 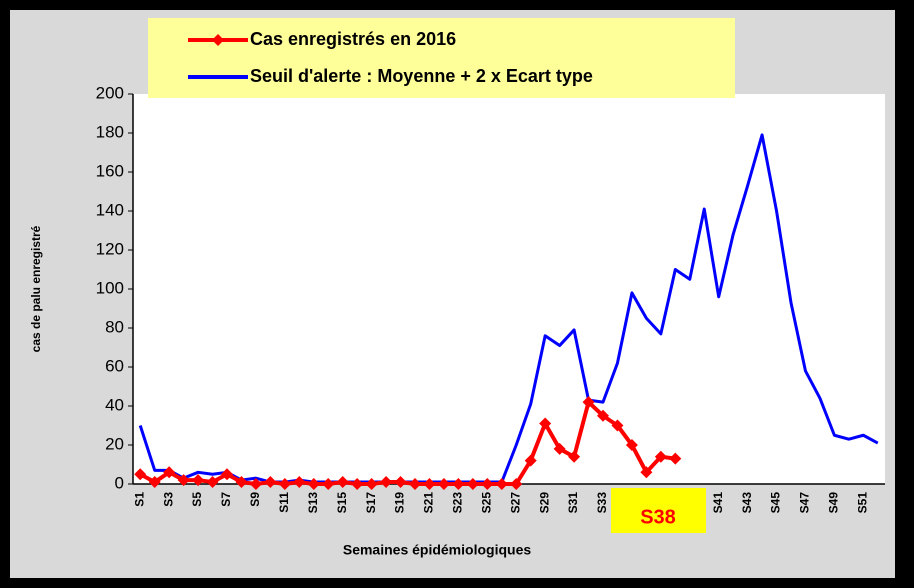 I want to click on x-tick-label: S19, so click(x=400, y=503).